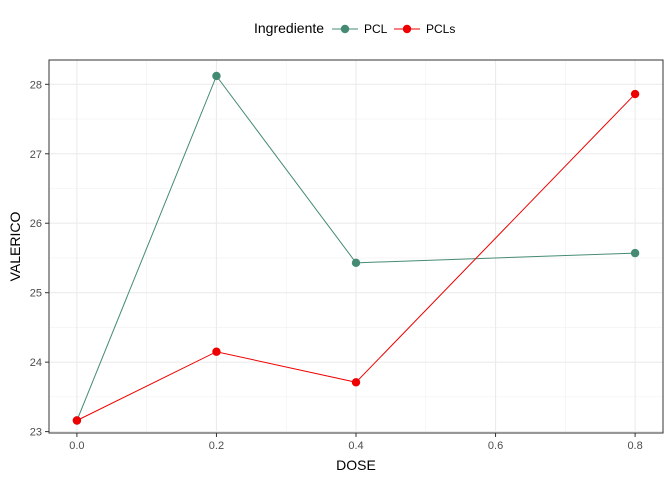 This screenshot has height=480, width=672. What do you see at coordinates (440, 29) in the screenshot?
I see `legend-label-pcls: PCLs` at bounding box center [440, 29].